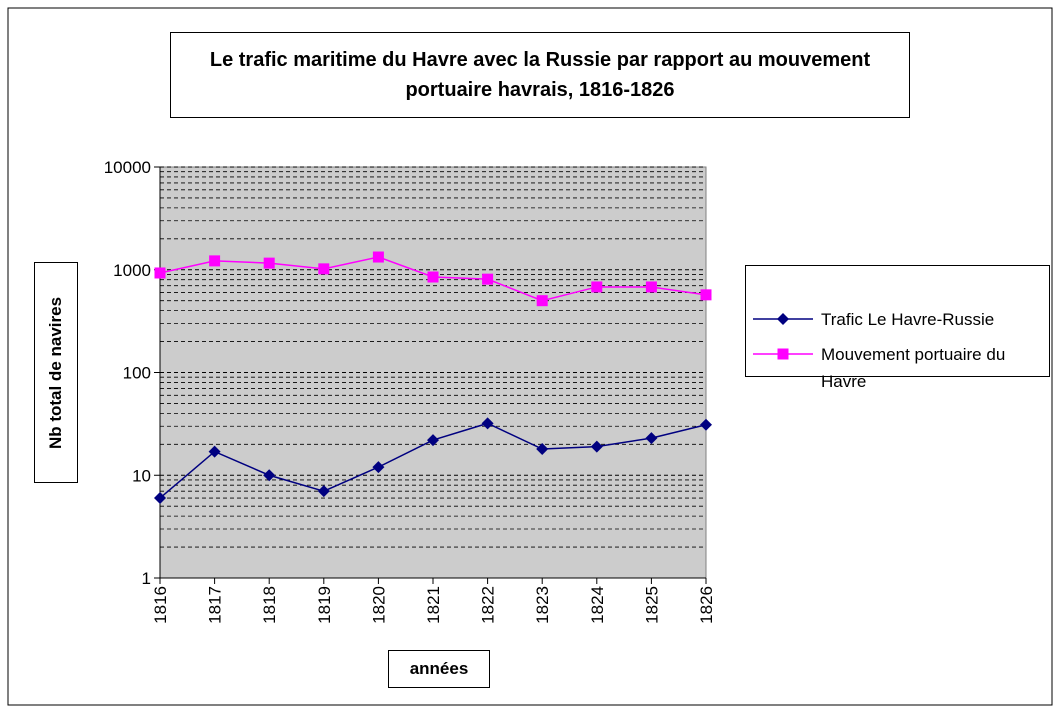 The width and height of the screenshot is (1060, 713). I want to click on x-tick-label: 1825, so click(651, 605).